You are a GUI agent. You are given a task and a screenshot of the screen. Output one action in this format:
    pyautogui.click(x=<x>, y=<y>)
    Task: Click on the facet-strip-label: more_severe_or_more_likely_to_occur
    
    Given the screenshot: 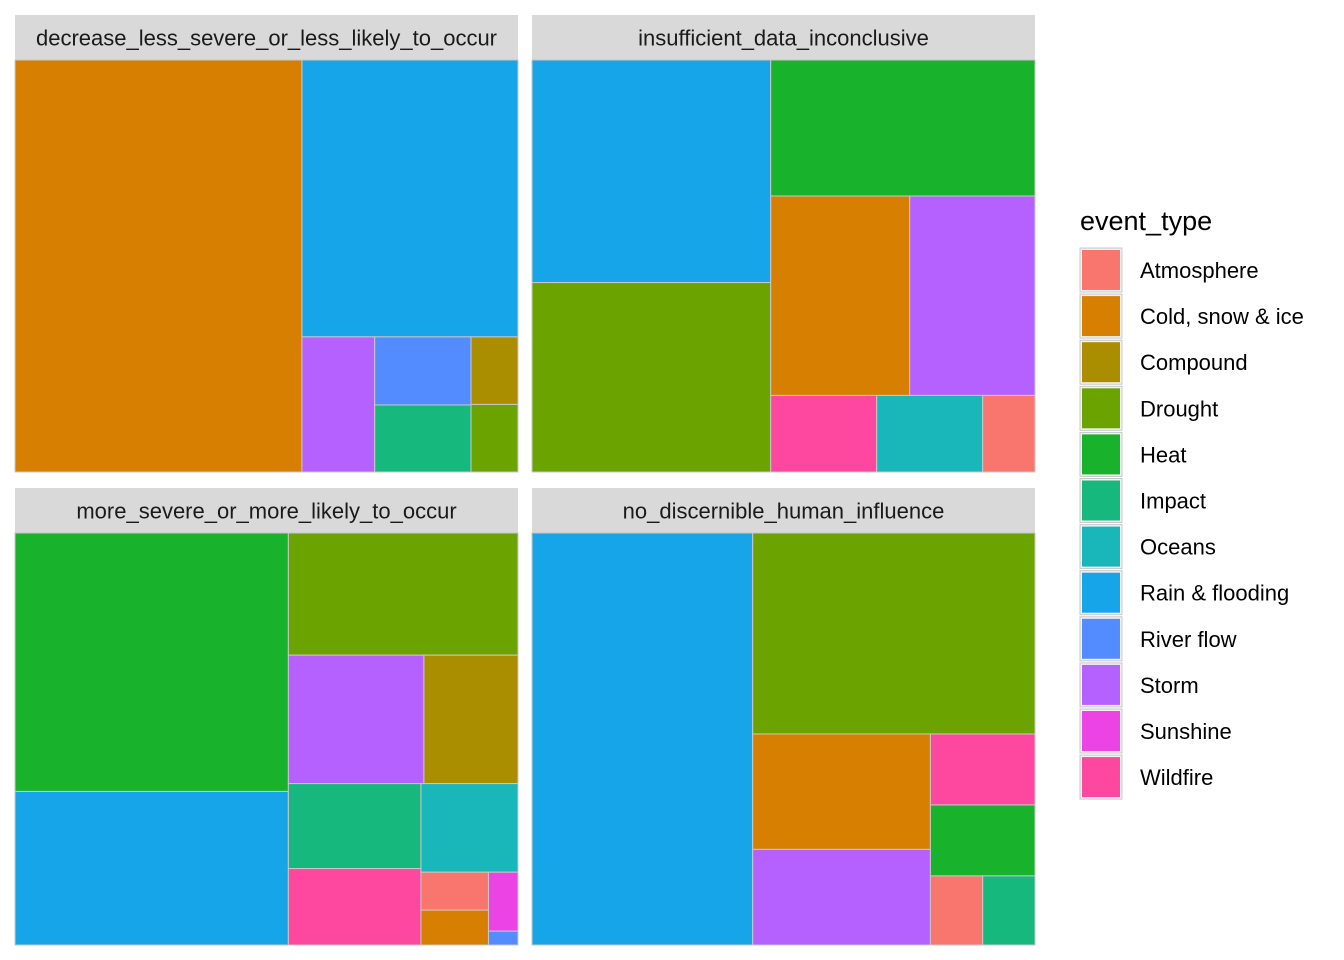 What is the action you would take?
    pyautogui.click(x=266, y=511)
    